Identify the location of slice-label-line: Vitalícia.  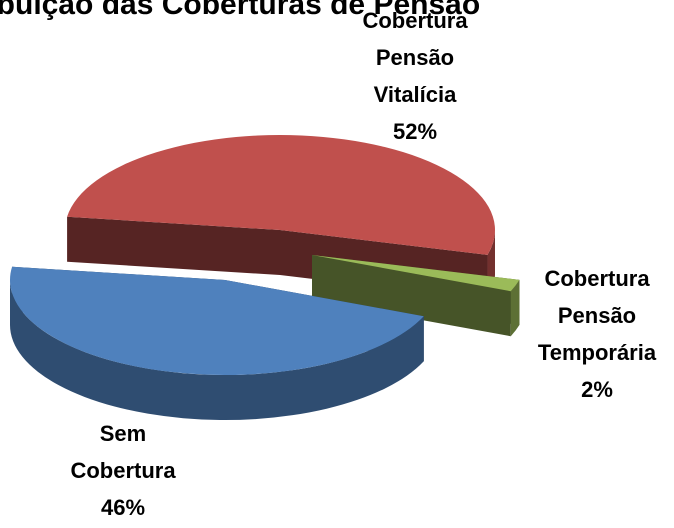
(416, 94).